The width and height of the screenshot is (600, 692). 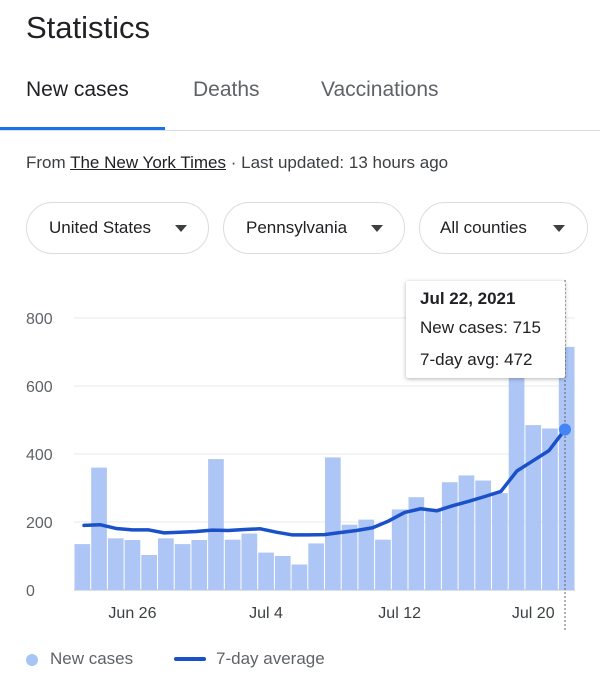 I want to click on tooltip-average: 7-day avg: 472, so click(x=476, y=359).